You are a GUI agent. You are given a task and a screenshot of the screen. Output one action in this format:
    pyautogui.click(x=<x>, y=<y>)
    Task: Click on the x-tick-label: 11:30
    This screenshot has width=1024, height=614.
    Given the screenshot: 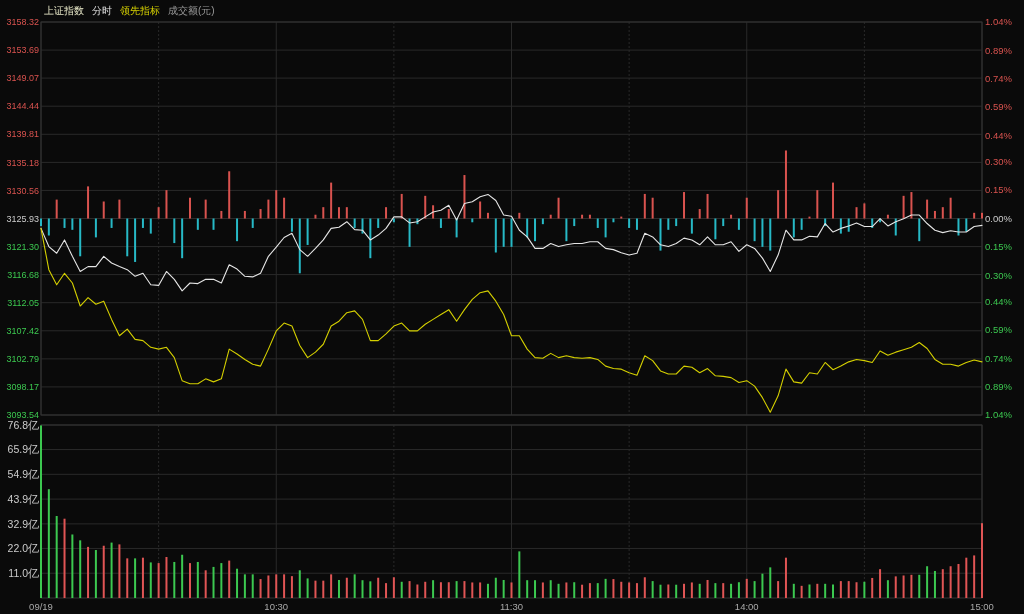 What is the action you would take?
    pyautogui.click(x=511, y=606)
    